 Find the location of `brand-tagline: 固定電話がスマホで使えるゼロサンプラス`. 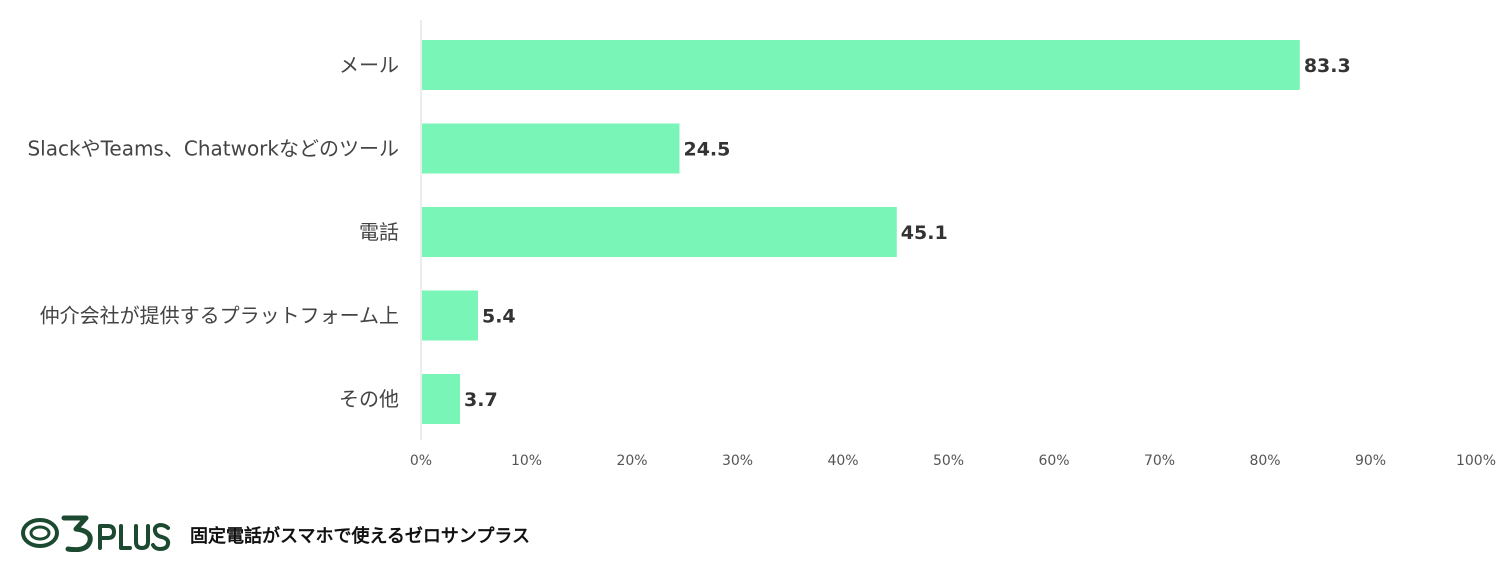

brand-tagline: 固定電話がスマホで使えるゼロサンプラス is located at coordinates (360, 536).